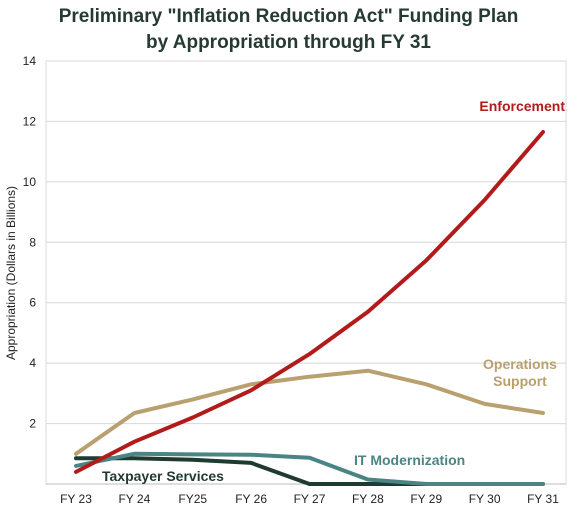  What do you see at coordinates (251, 499) in the screenshot?
I see `x-tick-label: FY 26` at bounding box center [251, 499].